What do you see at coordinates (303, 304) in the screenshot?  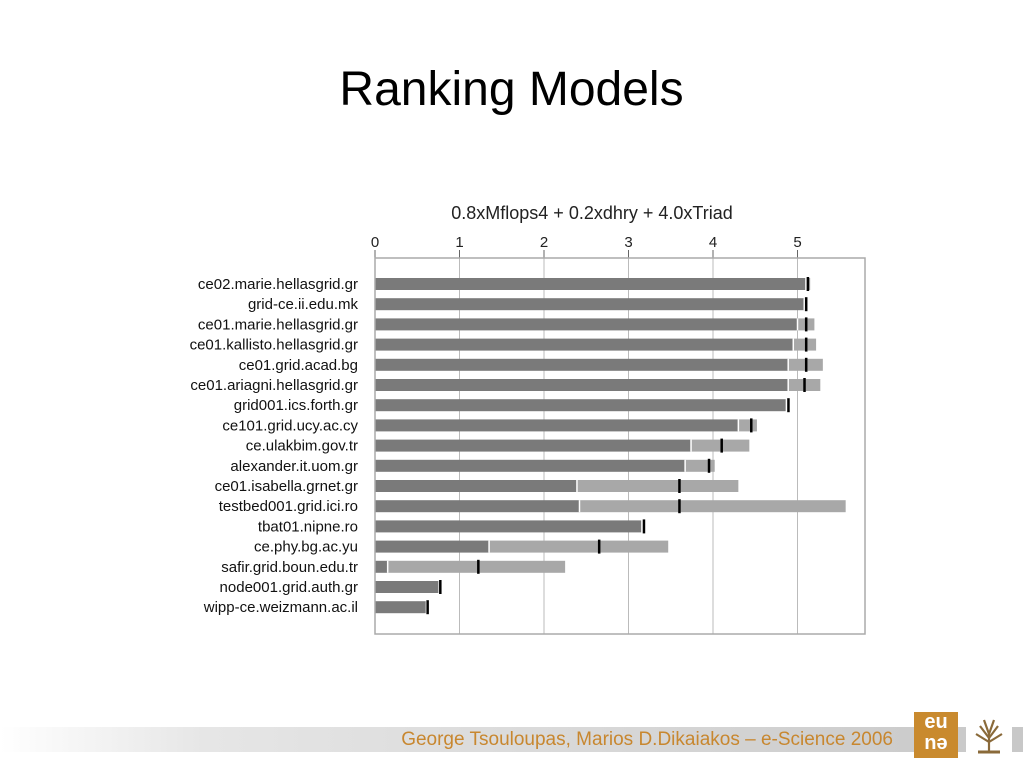 I see `category-label: grid-ce.ii.edu.mk` at bounding box center [303, 304].